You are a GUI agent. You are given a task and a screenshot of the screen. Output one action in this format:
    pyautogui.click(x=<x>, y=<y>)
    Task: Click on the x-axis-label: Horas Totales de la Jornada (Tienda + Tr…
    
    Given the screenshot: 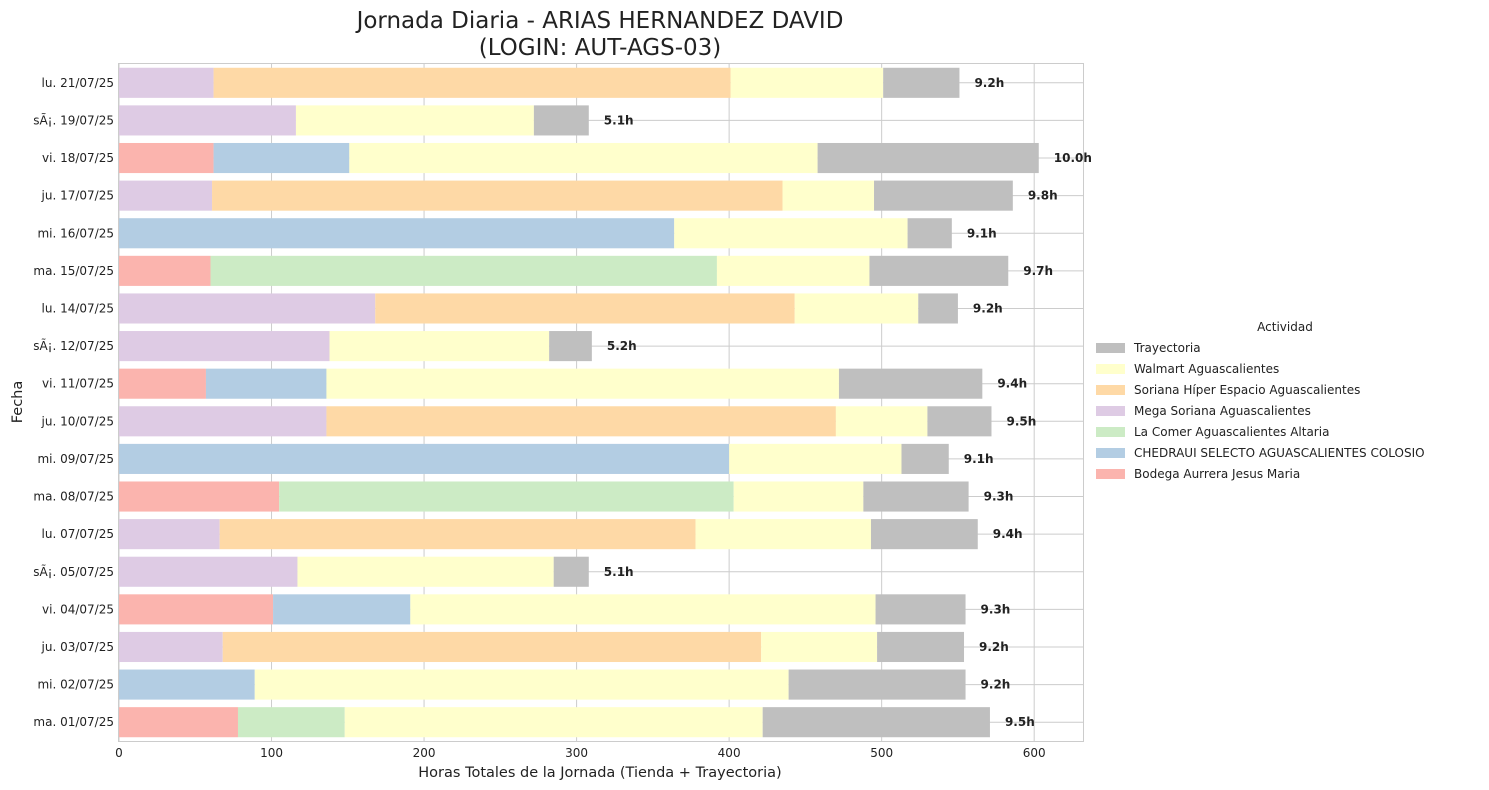 What is the action you would take?
    pyautogui.click(x=599, y=773)
    